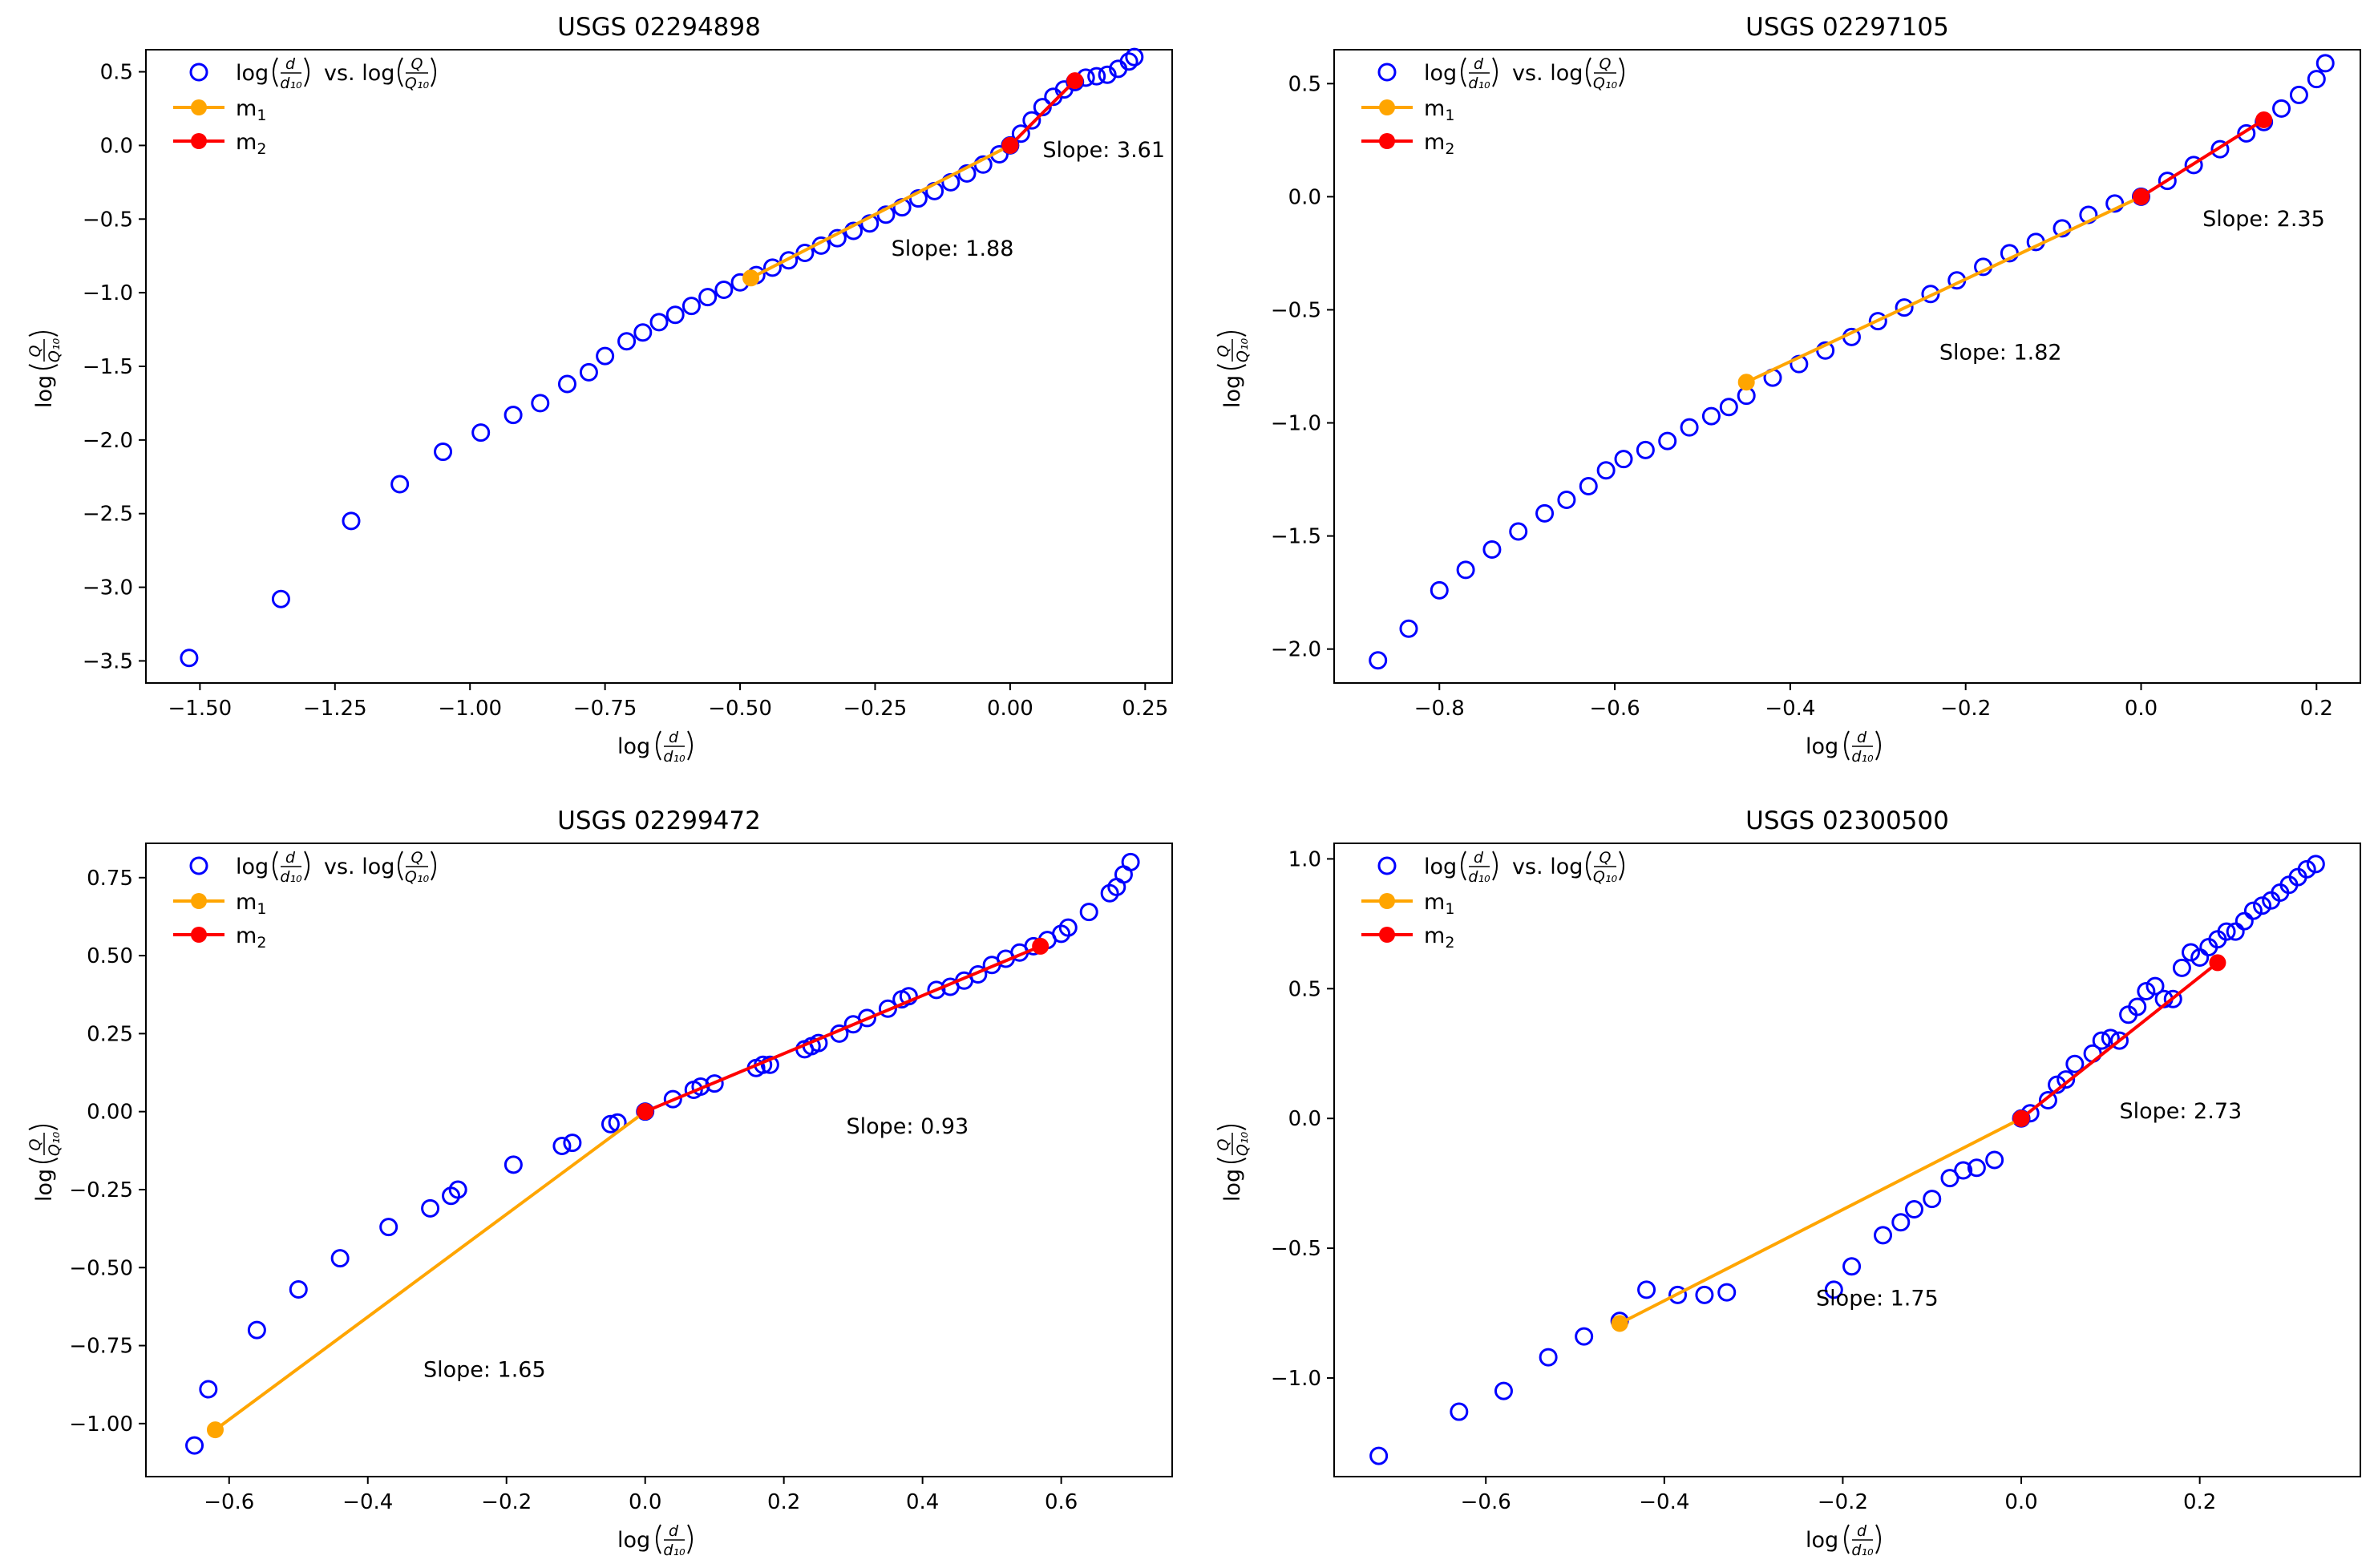 This screenshot has height=1568, width=2374. What do you see at coordinates (108, 515) in the screenshot?
I see `y-tick-label: −2.5` at bounding box center [108, 515].